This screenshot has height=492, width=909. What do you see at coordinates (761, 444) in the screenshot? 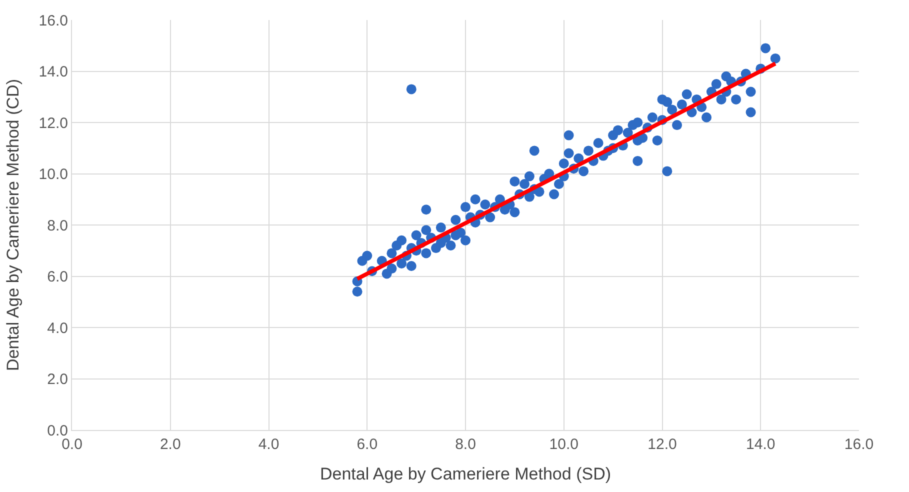
I see `x-tick-label: 14.0` at bounding box center [761, 444].